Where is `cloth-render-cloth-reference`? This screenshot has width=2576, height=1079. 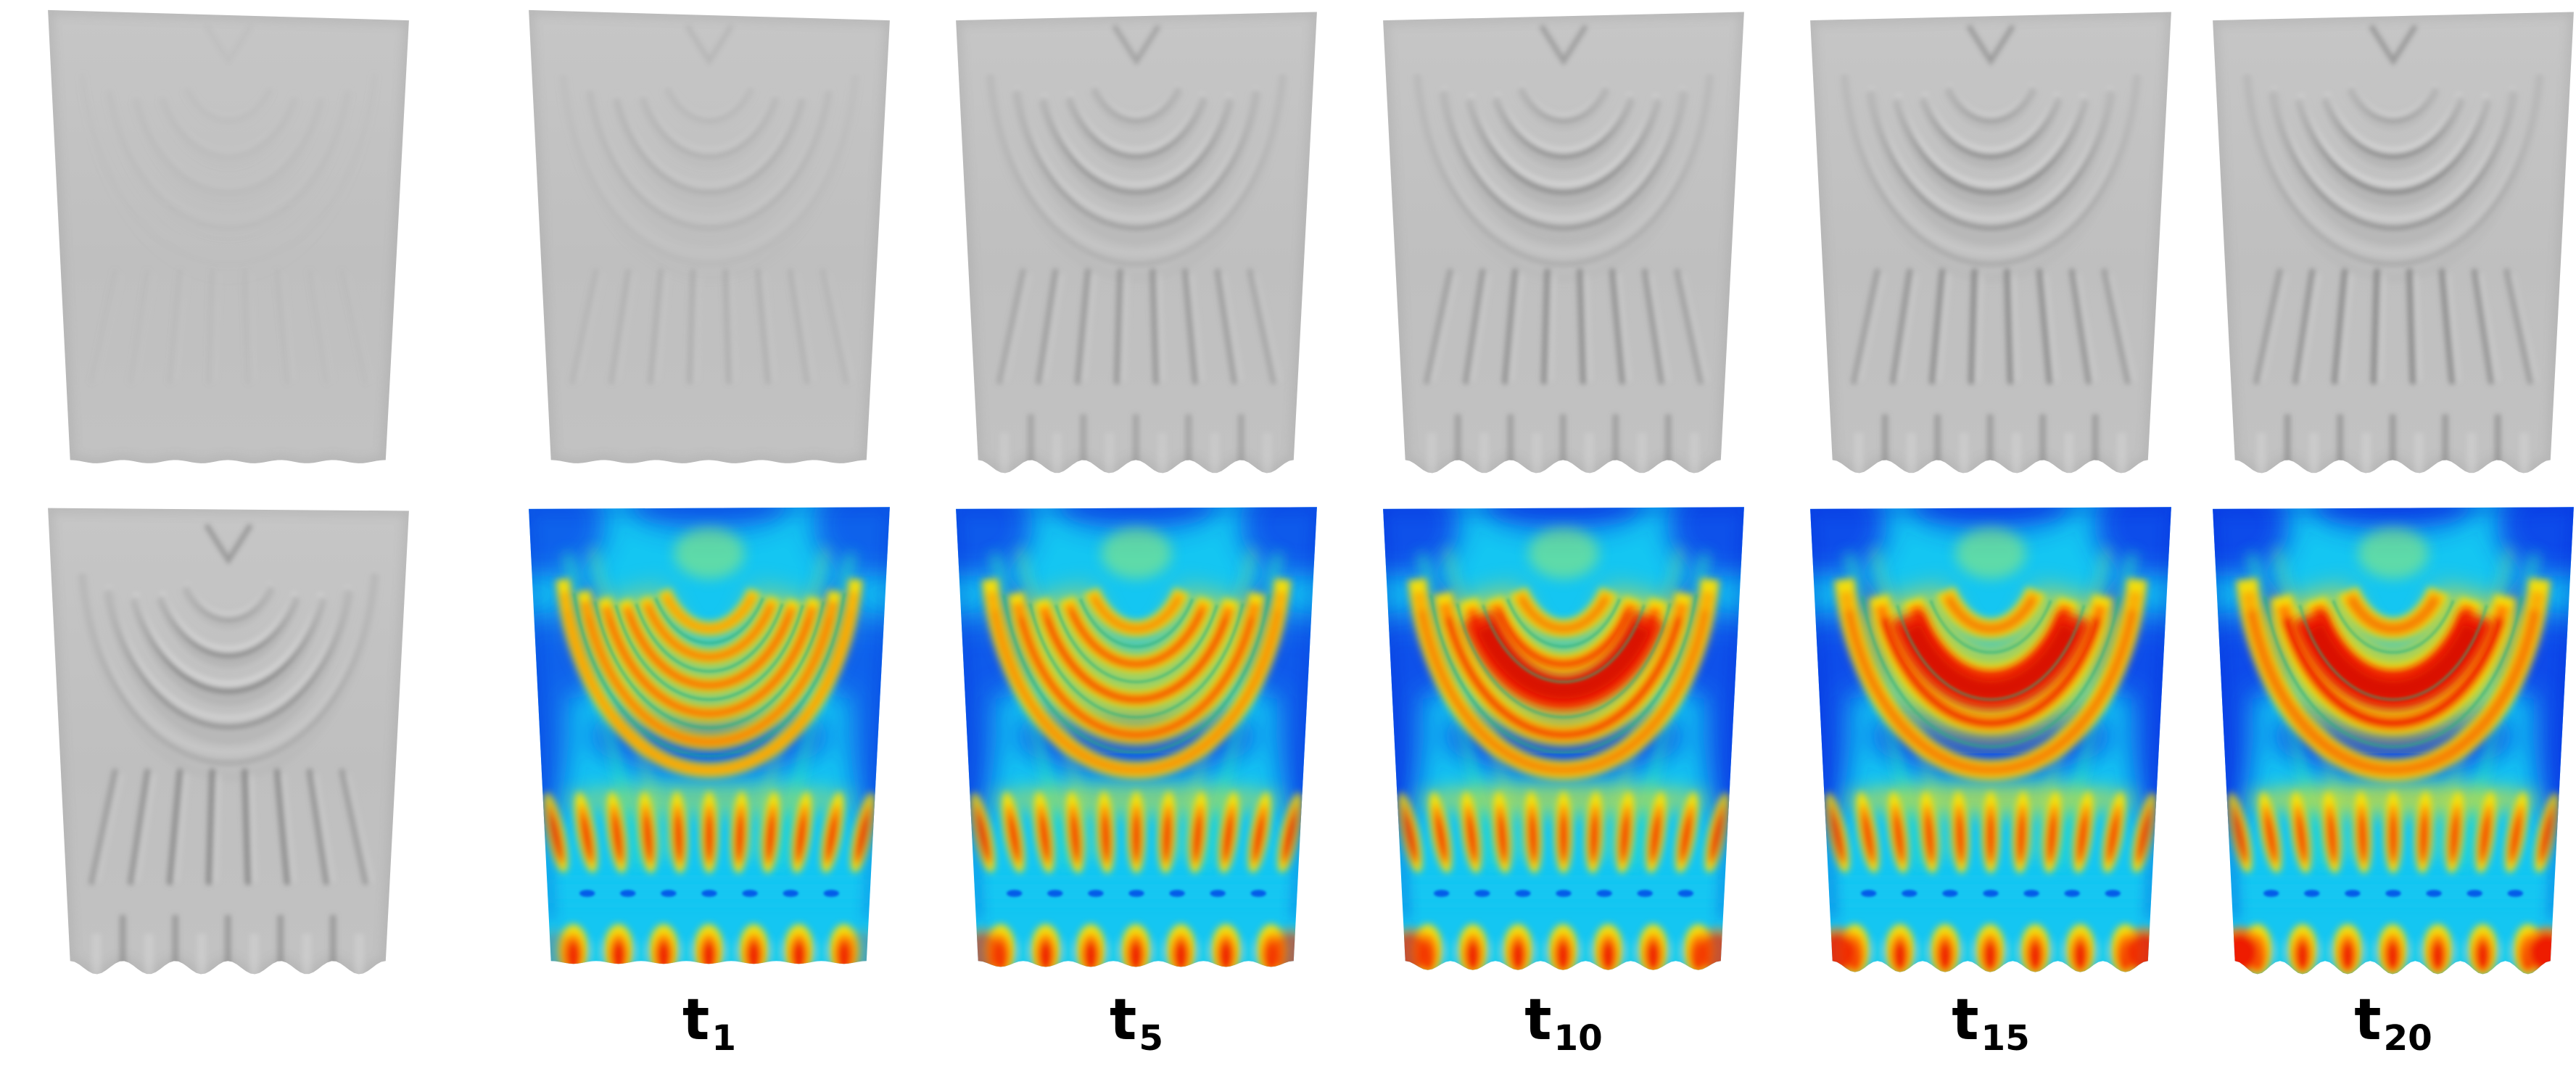 cloth-render-cloth-reference is located at coordinates (228, 741).